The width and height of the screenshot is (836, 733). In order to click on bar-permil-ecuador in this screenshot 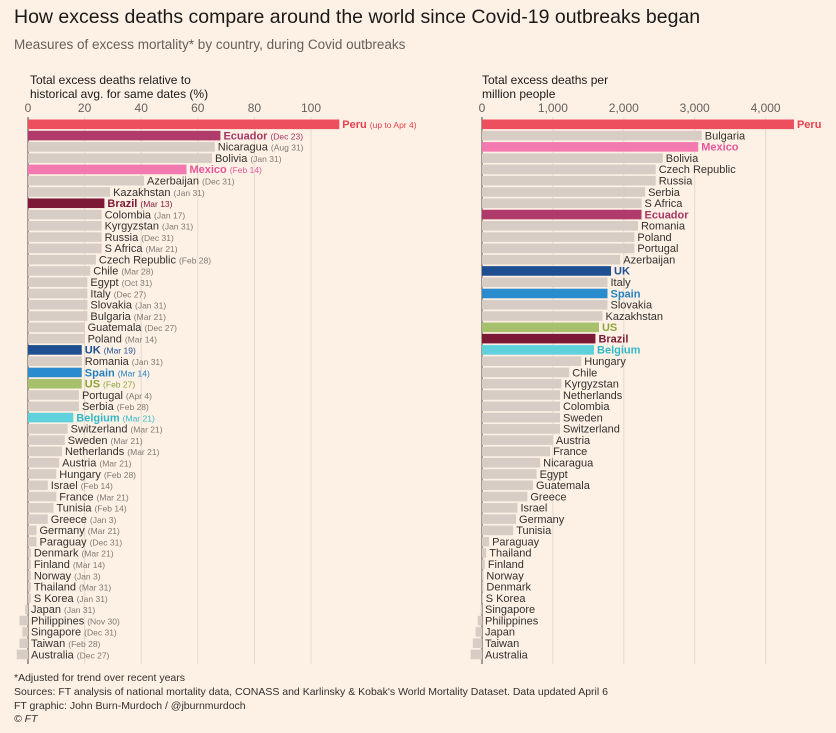, I will do `click(562, 214)`.